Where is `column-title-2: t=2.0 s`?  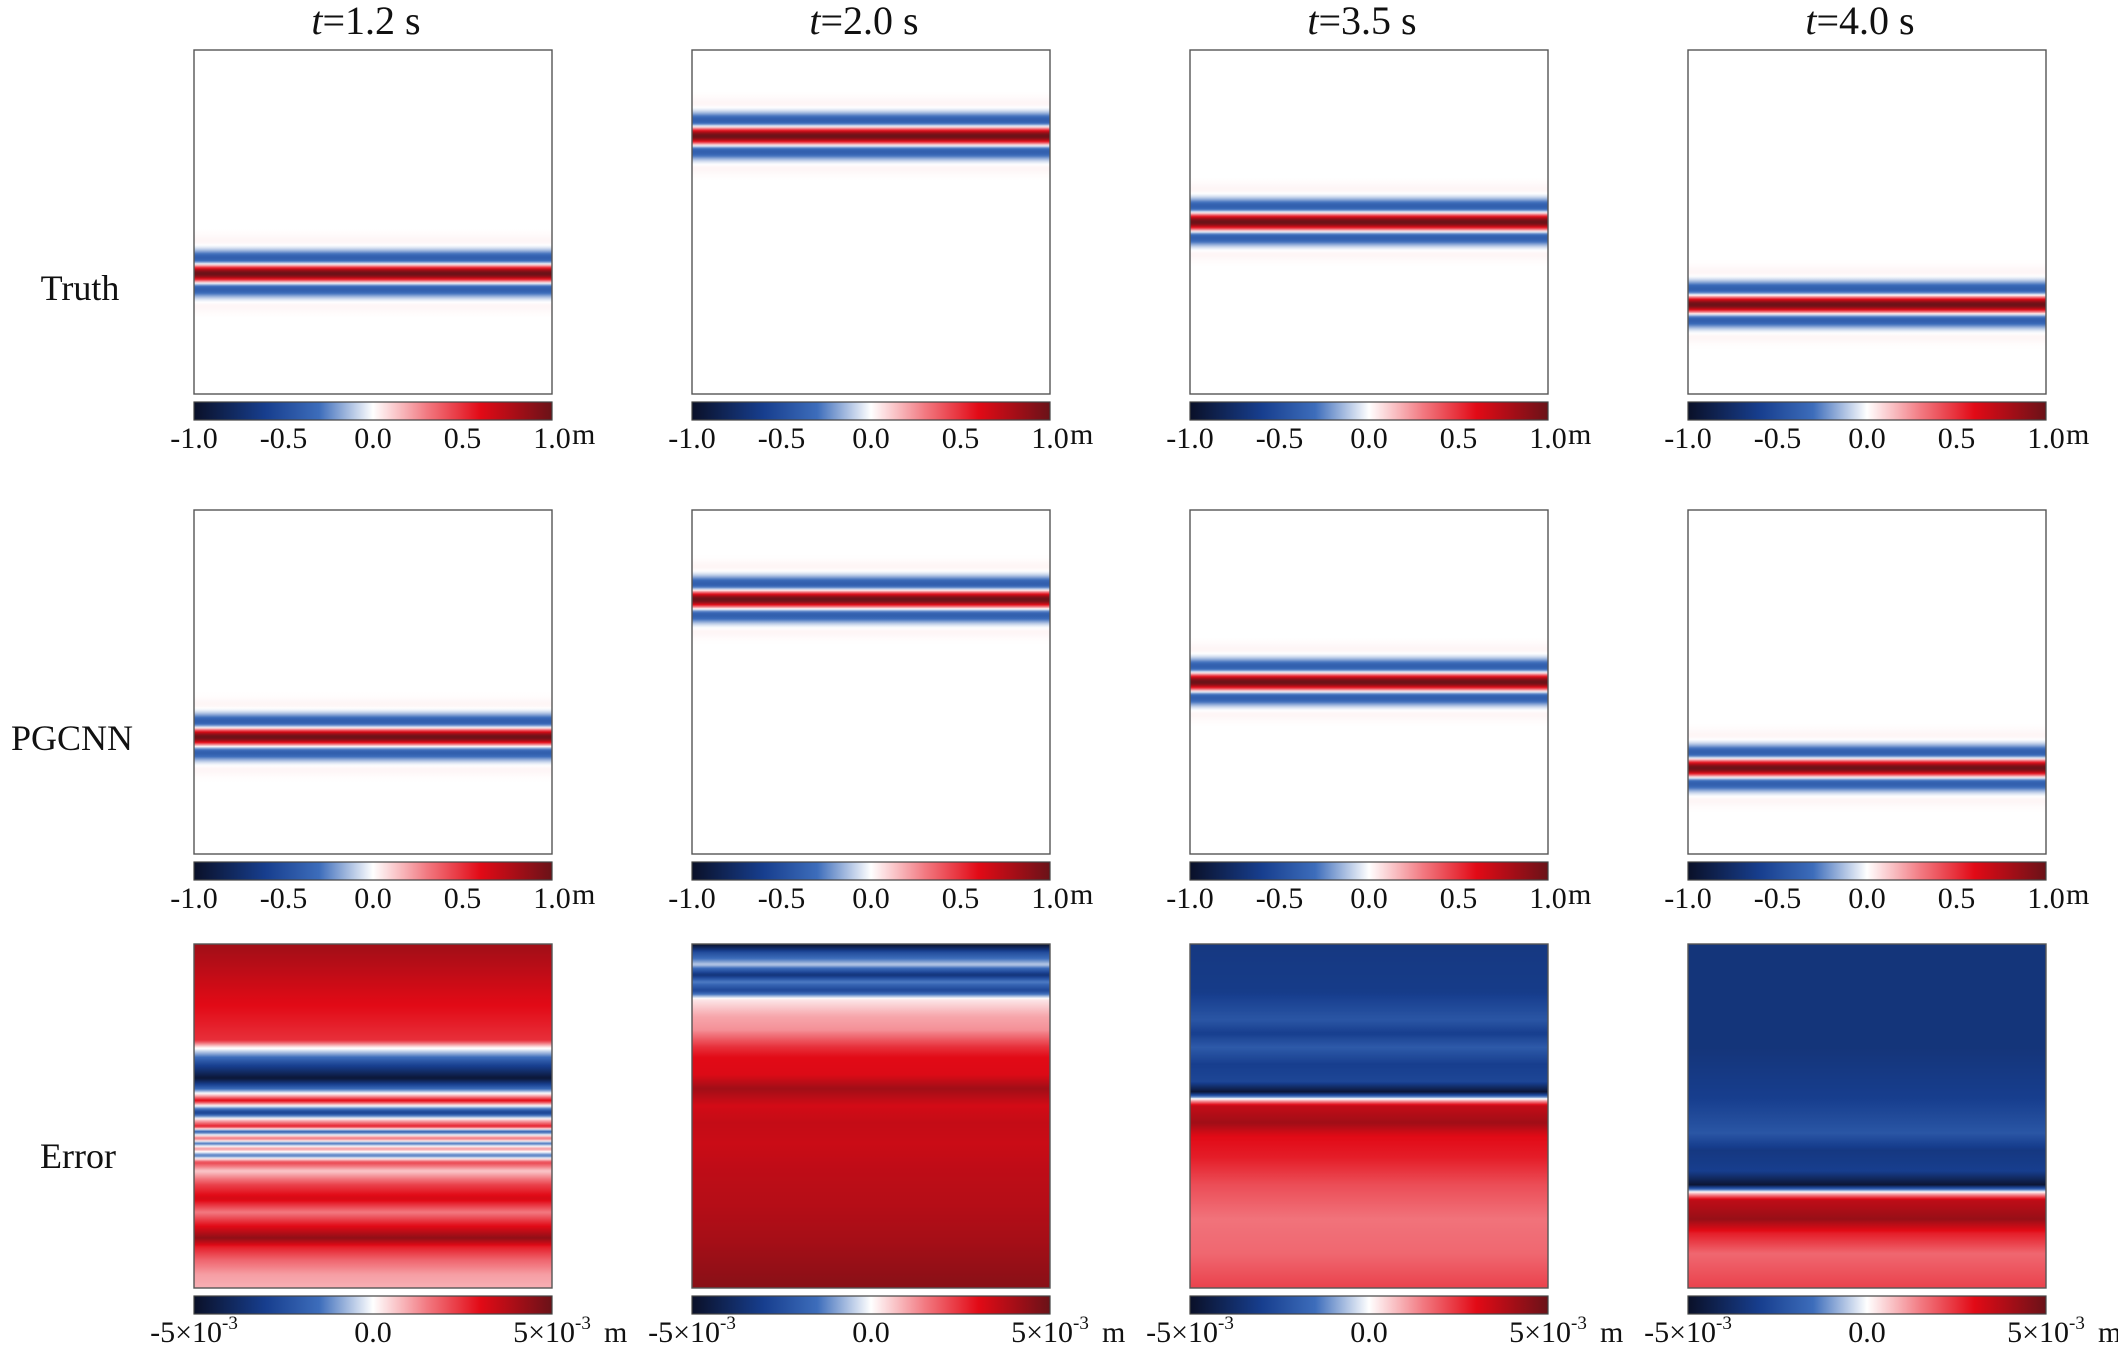
column-title-2: t=2.0 s is located at coordinates (863, 21).